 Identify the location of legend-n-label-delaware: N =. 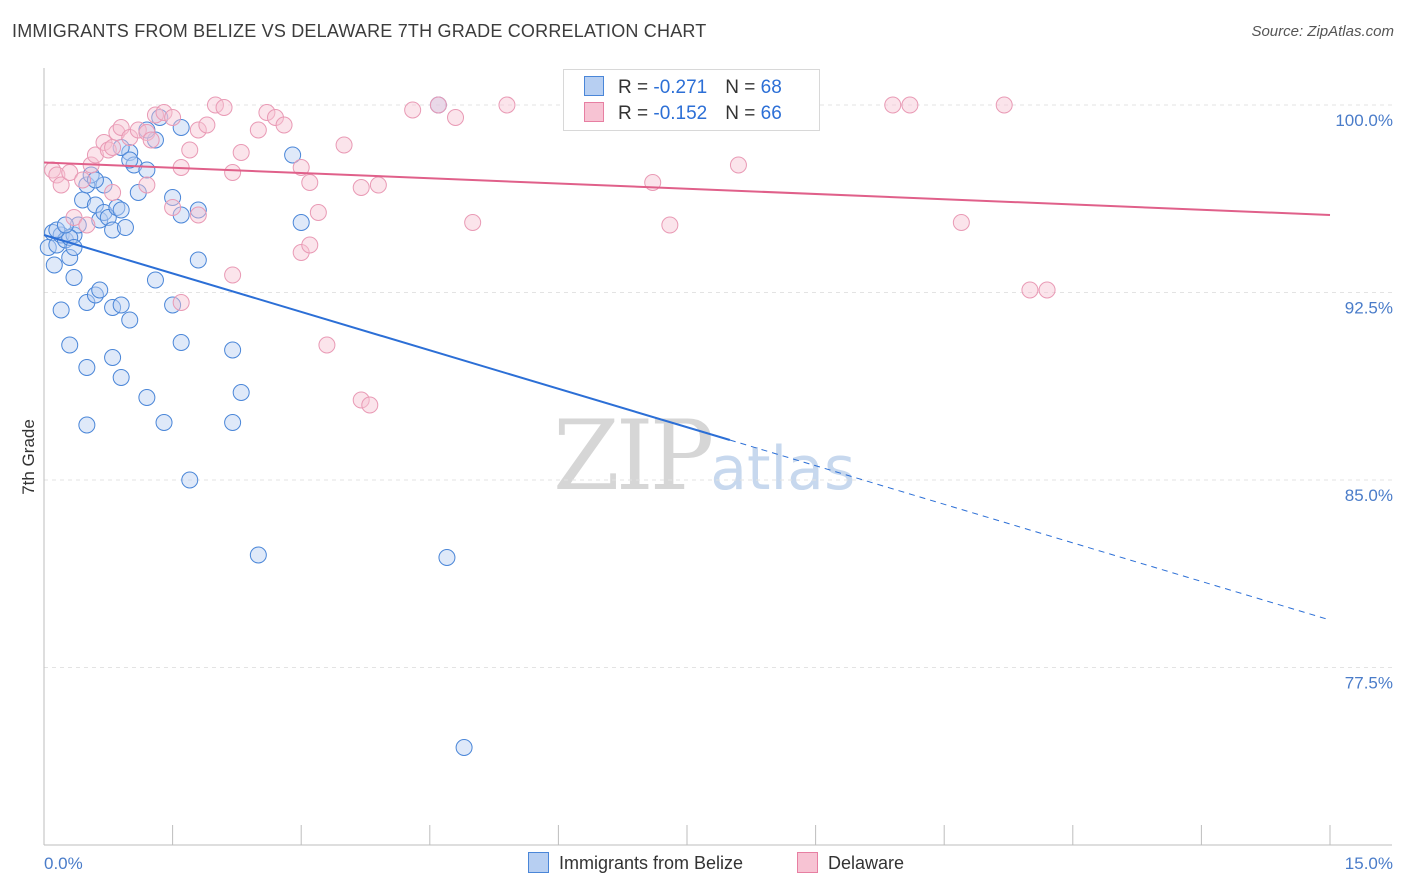
(743, 113).